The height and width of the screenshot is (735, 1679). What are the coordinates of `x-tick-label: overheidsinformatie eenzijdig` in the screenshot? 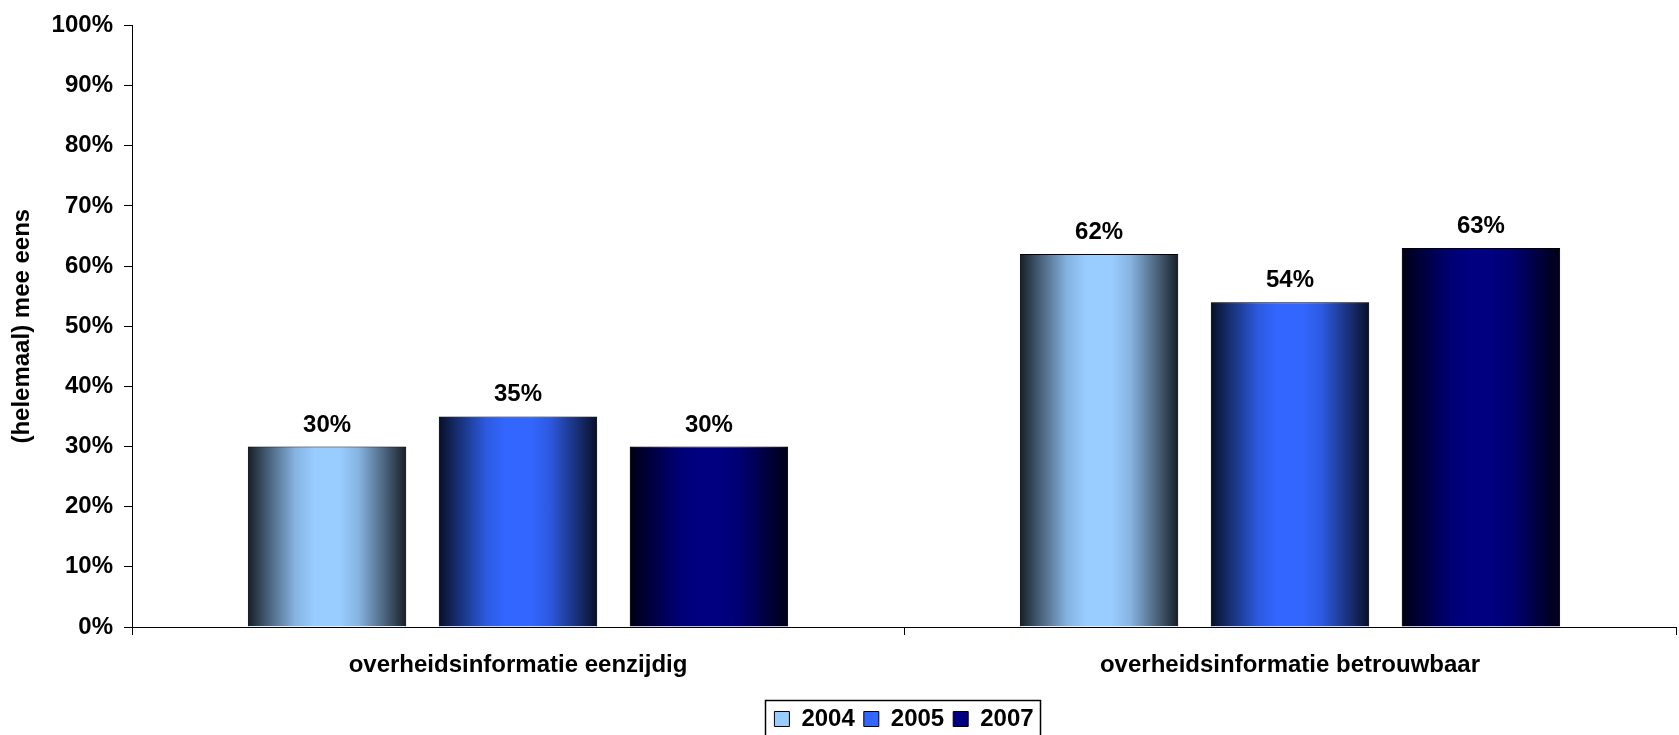 It's located at (518, 664).